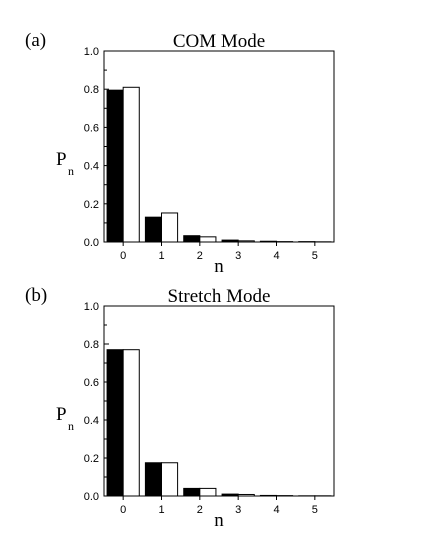  I want to click on panel-label: (b), so click(36, 295).